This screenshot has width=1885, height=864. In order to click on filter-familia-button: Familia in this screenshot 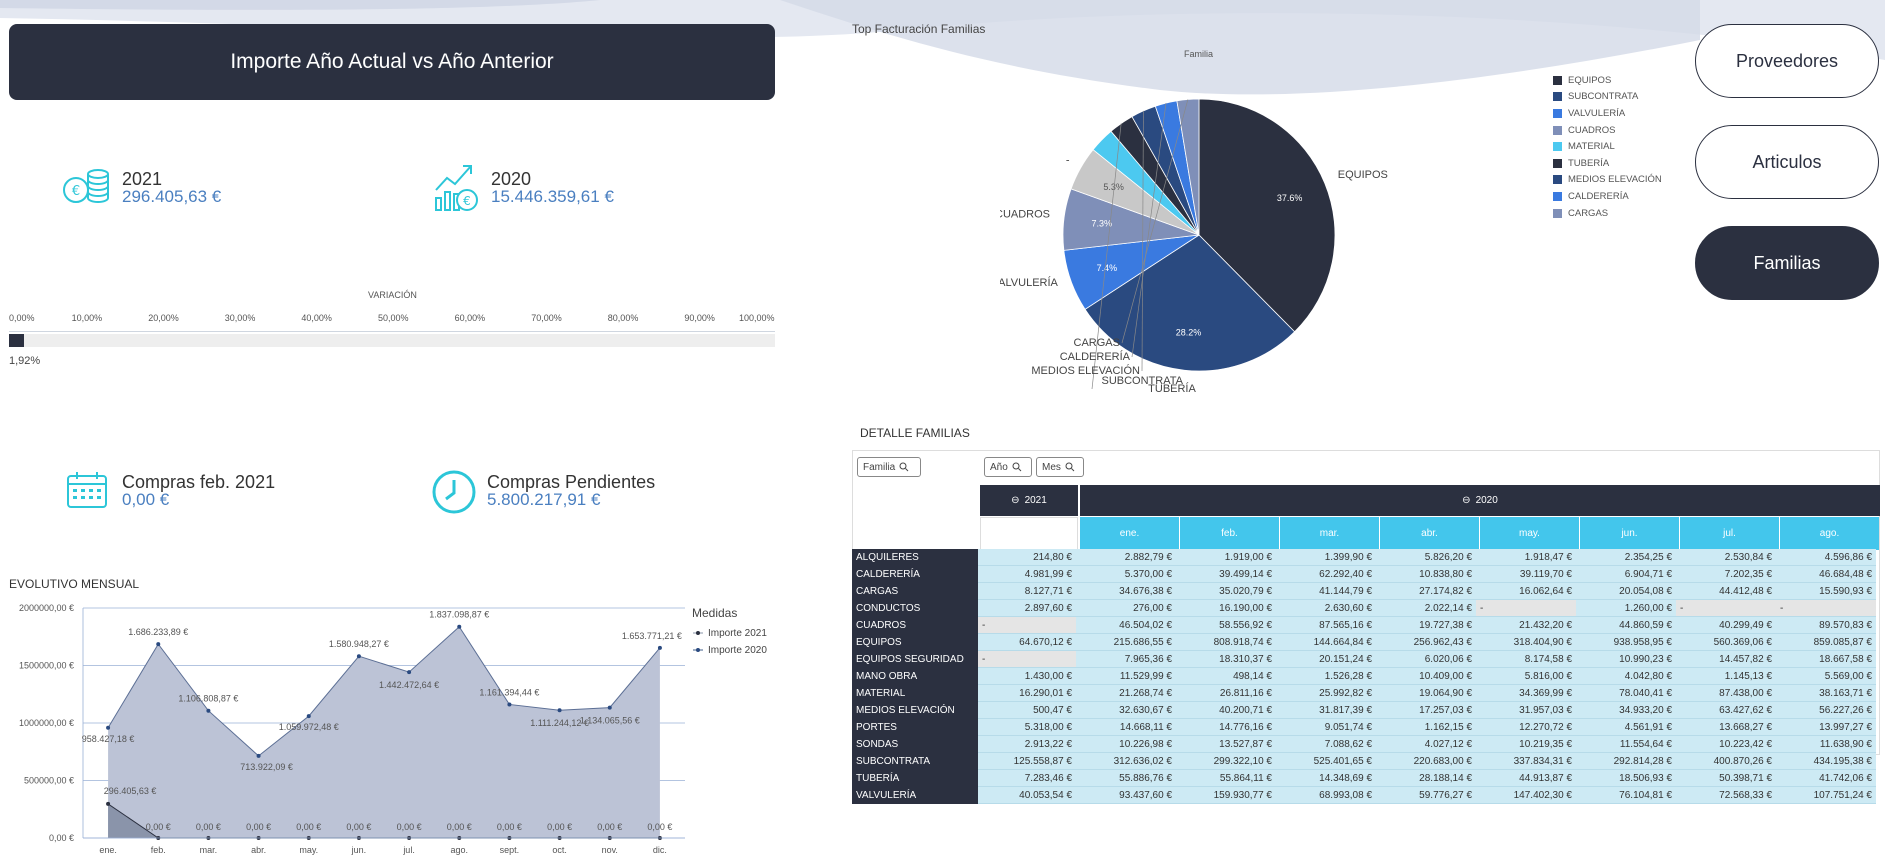, I will do `click(889, 467)`.